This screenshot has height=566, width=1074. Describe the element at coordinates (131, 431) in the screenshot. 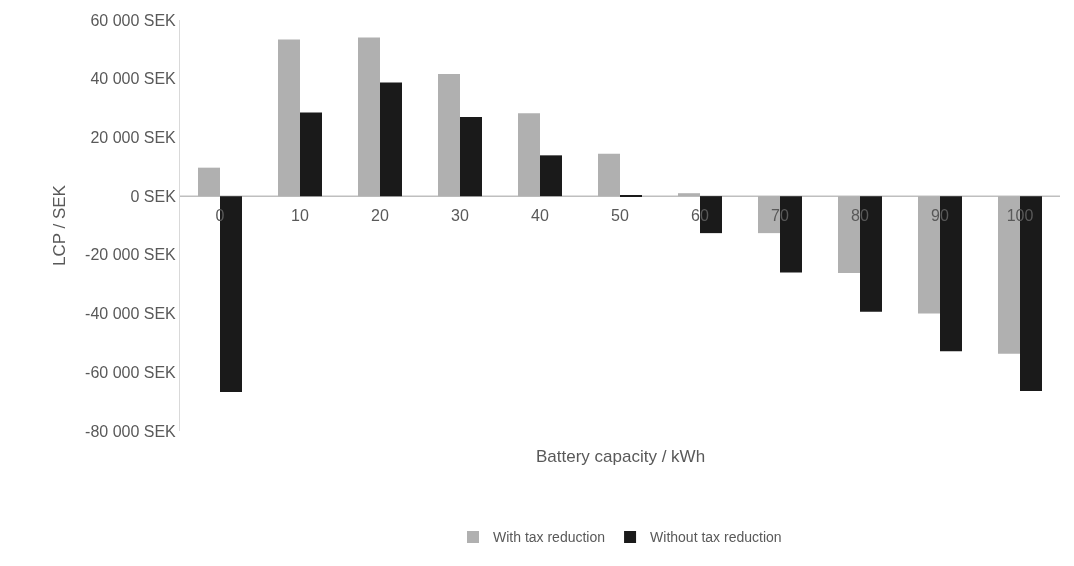

I see `y-tick-label: -80 000 SEK` at that location.